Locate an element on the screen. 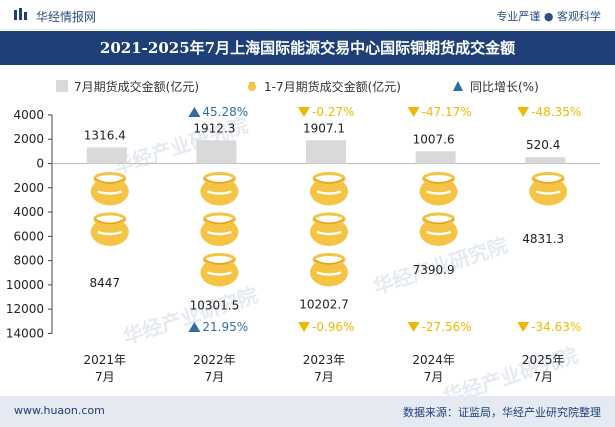  data-label-cumulative: 10202.7 is located at coordinates (324, 304).